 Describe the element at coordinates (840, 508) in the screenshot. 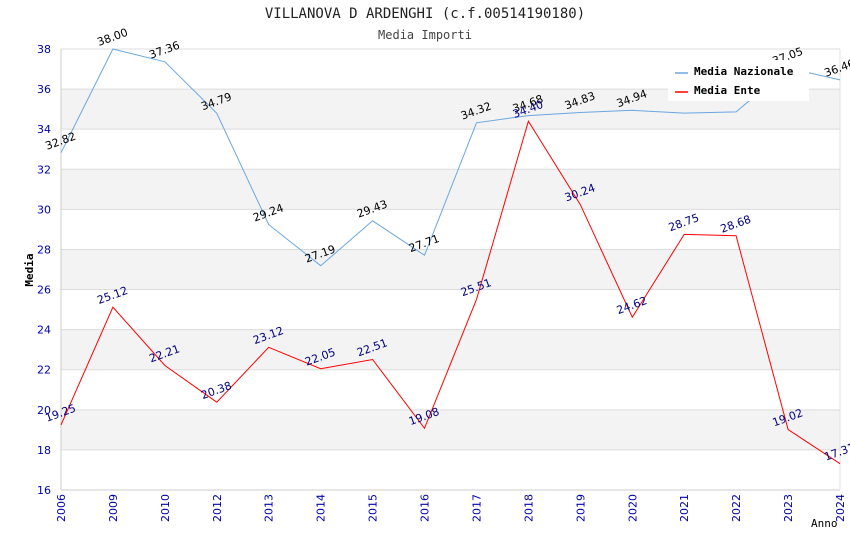

I see `x-tick-label: 2024` at that location.